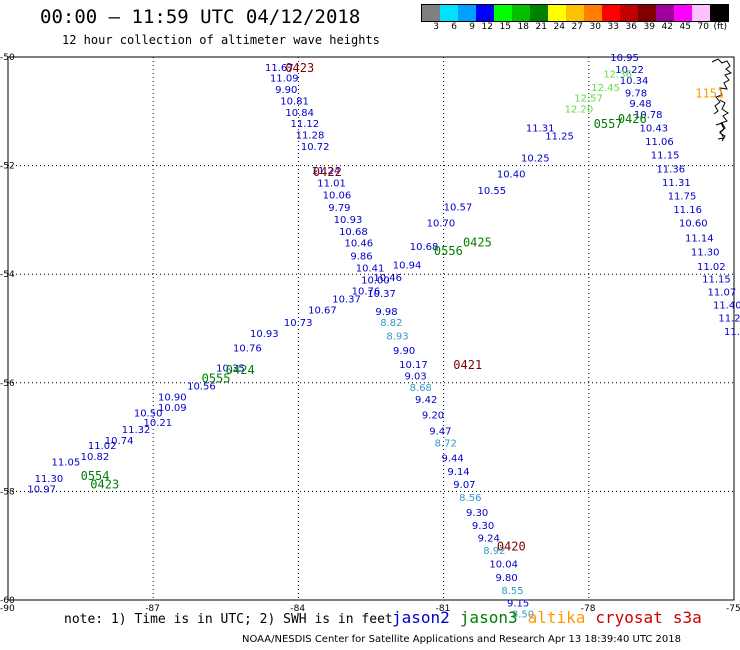 This screenshot has height=650, width=740. Describe the element at coordinates (472, 27) in the screenshot. I see `colorbar-label: 9` at that location.